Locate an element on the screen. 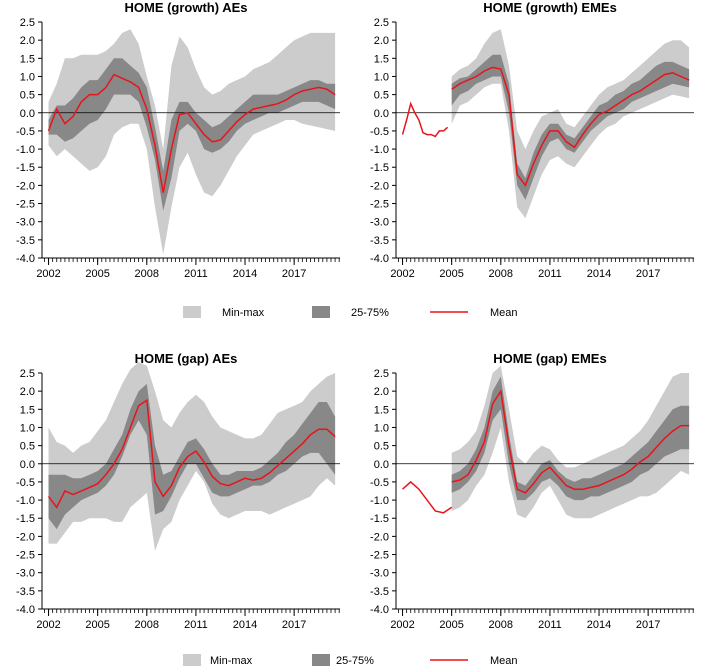 The image size is (708, 669). x-tick-label: 2017 is located at coordinates (648, 274).